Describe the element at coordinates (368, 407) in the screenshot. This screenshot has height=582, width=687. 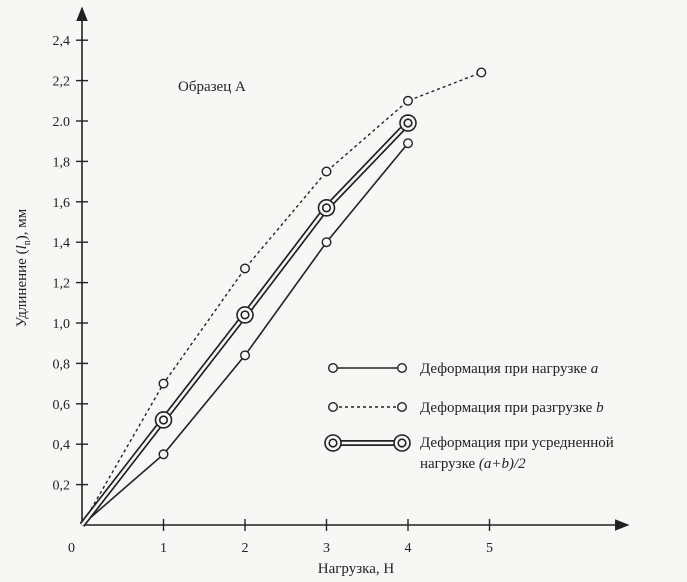
I see `legend-symbol-unload` at that location.